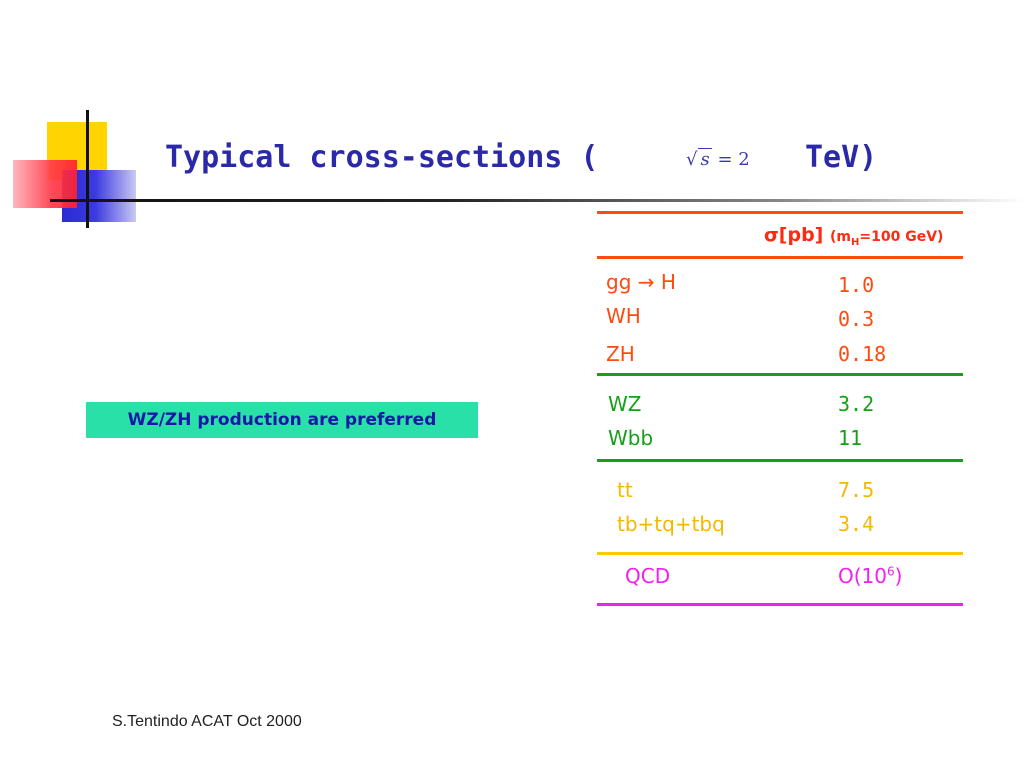  Describe the element at coordinates (87, 169) in the screenshot. I see `logo-vertical-line` at that location.